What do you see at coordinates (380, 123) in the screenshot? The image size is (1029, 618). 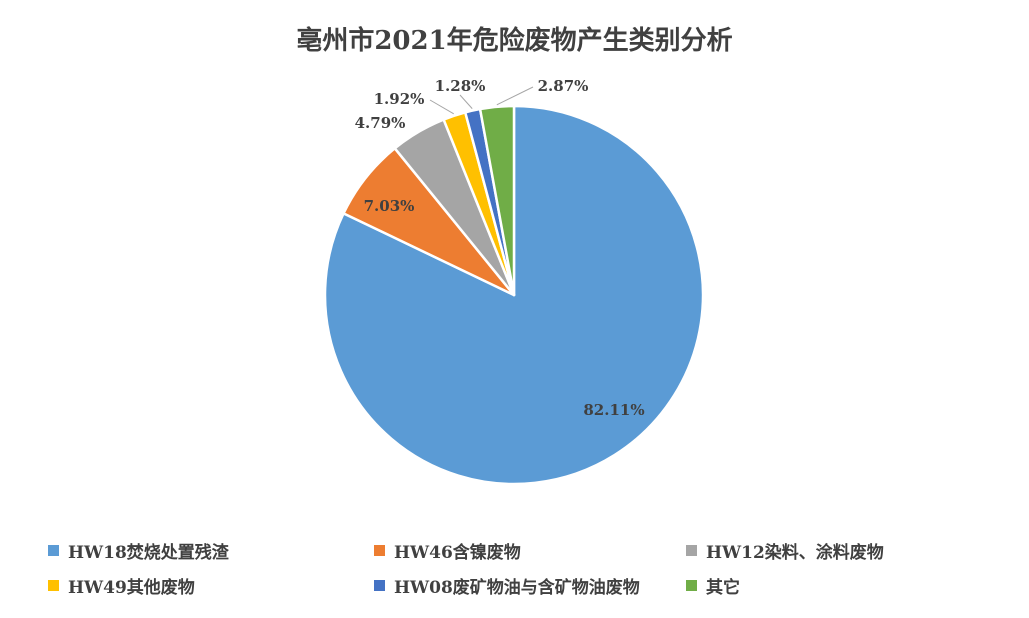 I see `data-label: 4.79%` at bounding box center [380, 123].